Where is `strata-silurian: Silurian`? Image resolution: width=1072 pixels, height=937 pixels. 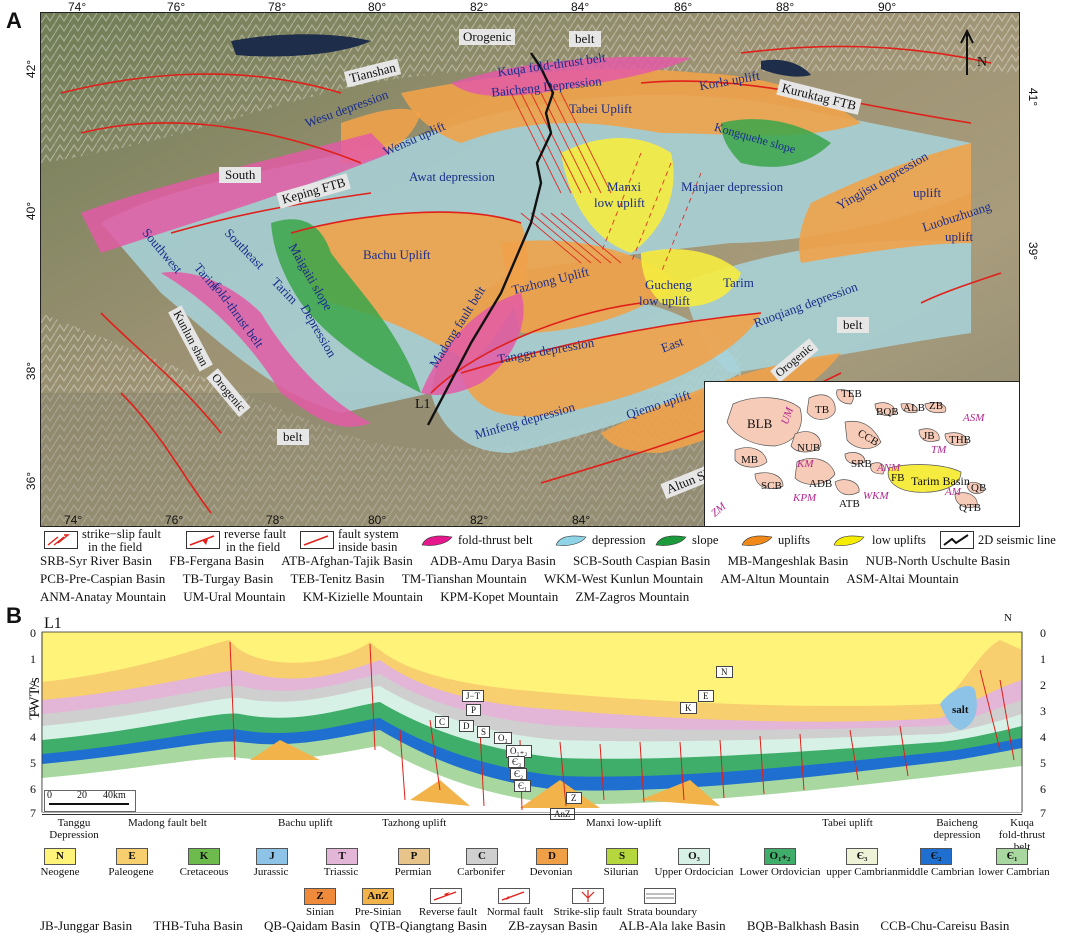 strata-silurian: Silurian is located at coordinates (621, 872).